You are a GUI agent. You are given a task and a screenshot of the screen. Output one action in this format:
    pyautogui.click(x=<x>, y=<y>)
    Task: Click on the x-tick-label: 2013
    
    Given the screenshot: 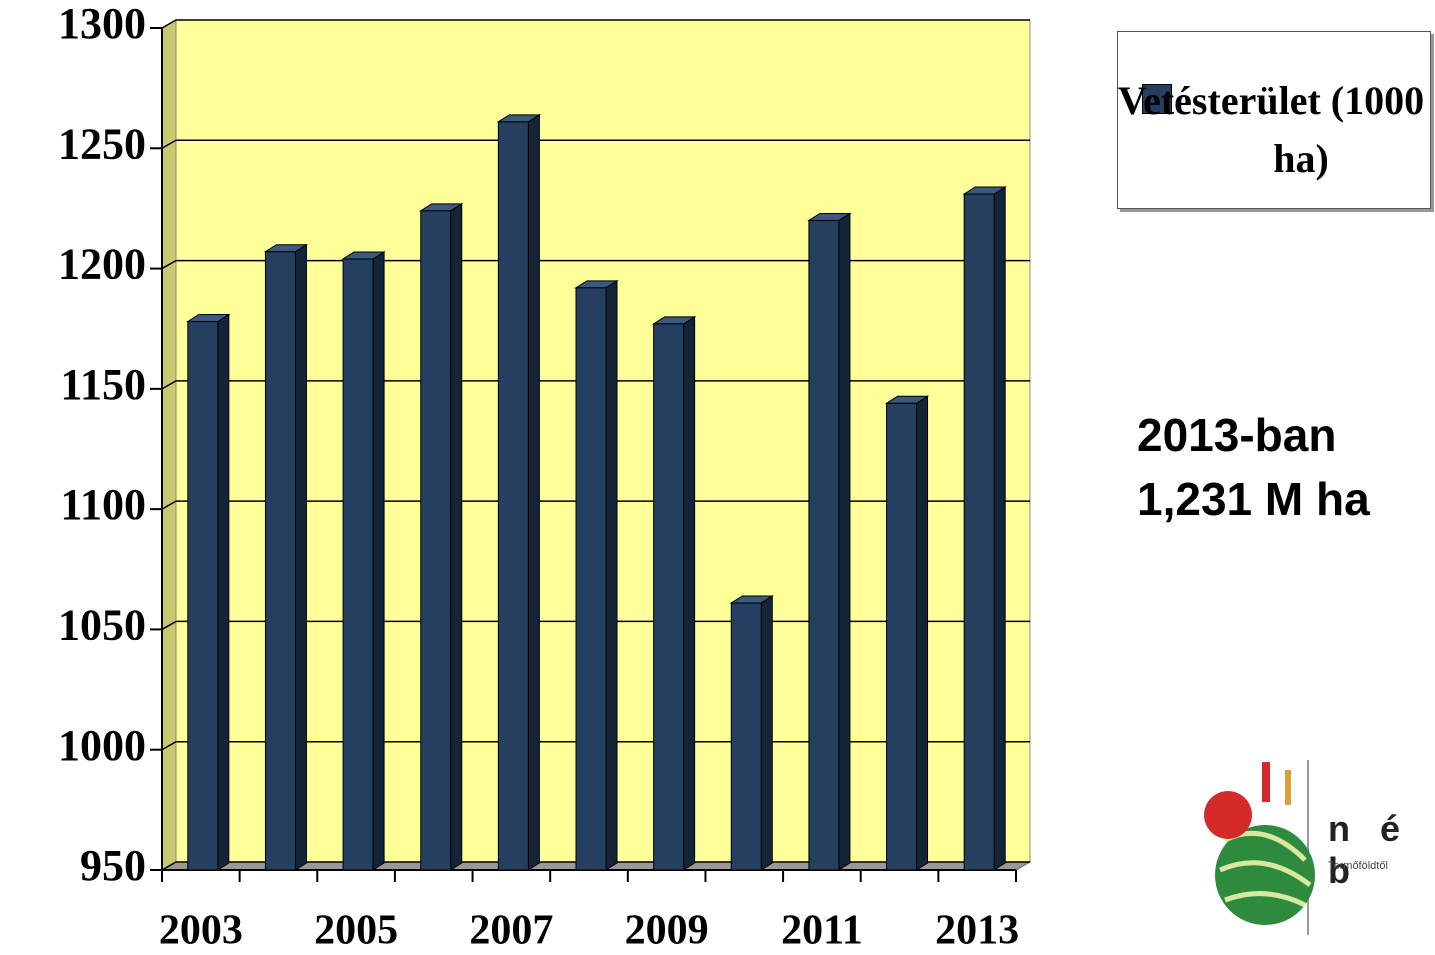 What is the action you would take?
    pyautogui.click(x=977, y=931)
    